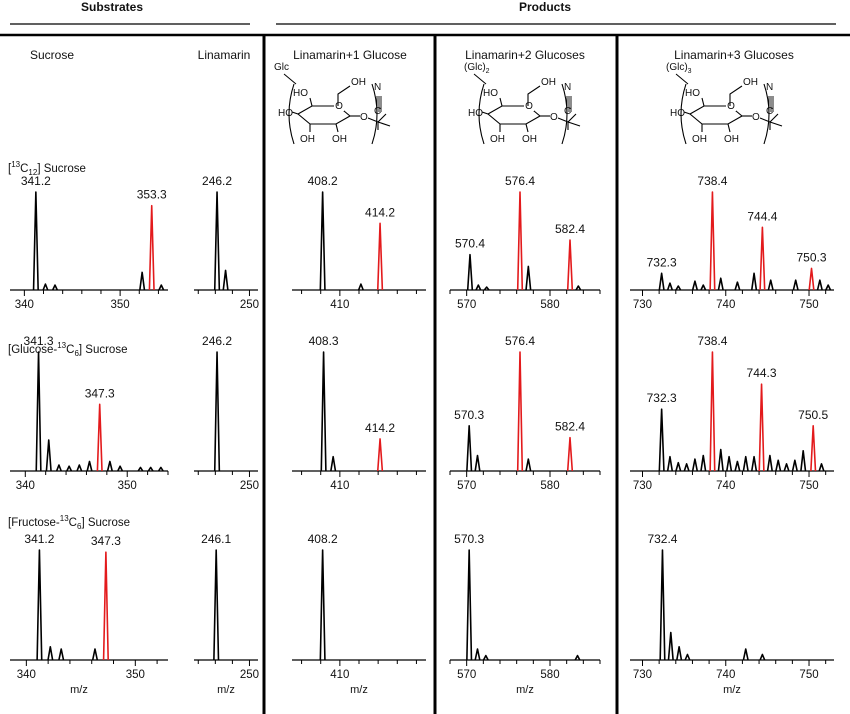  Describe the element at coordinates (732, 413) in the screenshot. I see `spectrum-panel: 730 740 750 732.3 738.4 744.3 750.5` at that location.